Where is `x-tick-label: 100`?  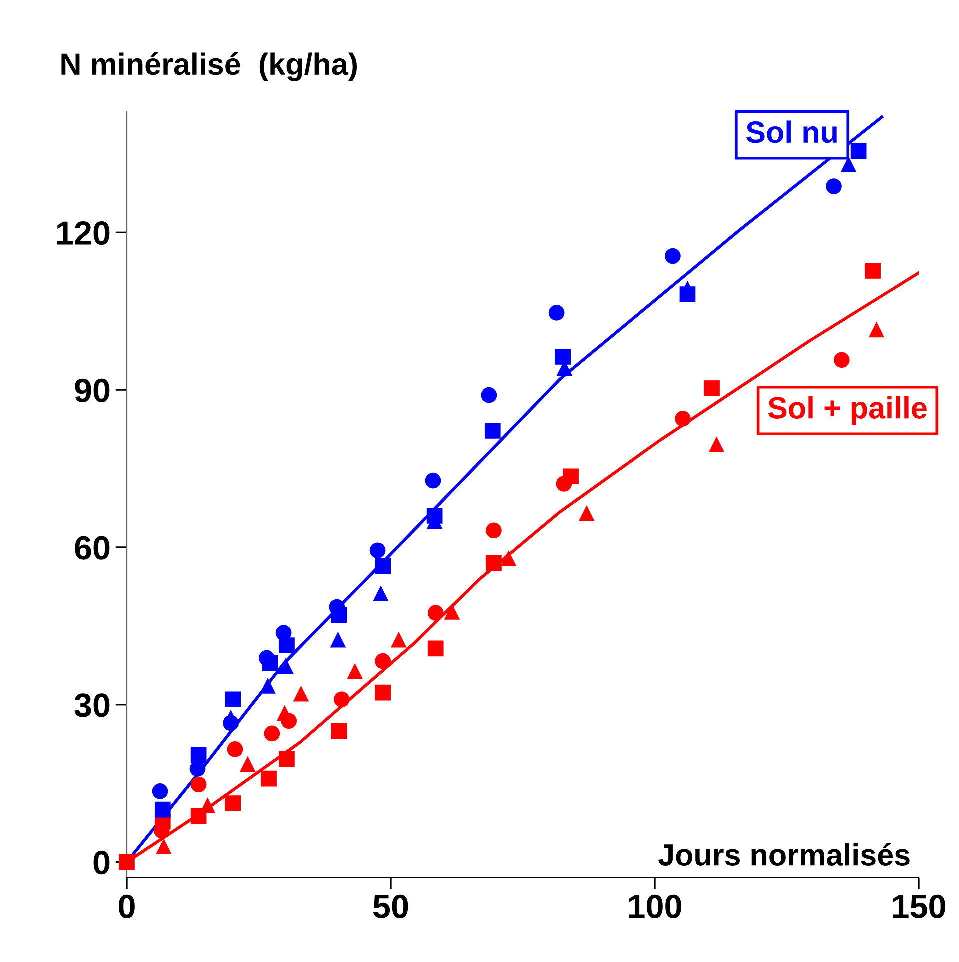 x-tick-label: 100 is located at coordinates (655, 906).